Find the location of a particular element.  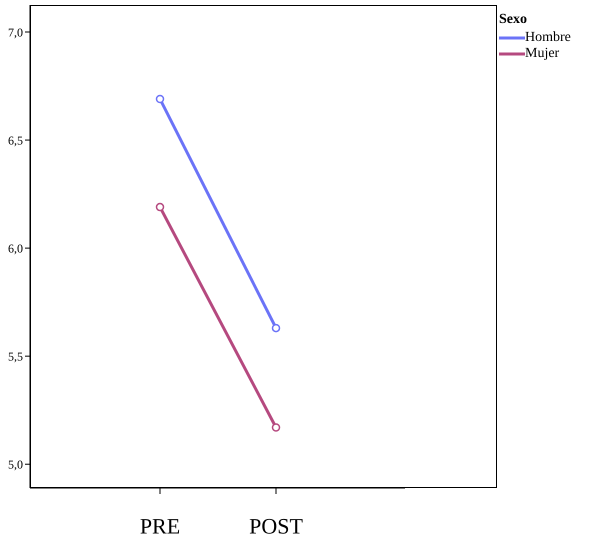

y-tick-label: 5,0 is located at coordinates (15, 464).